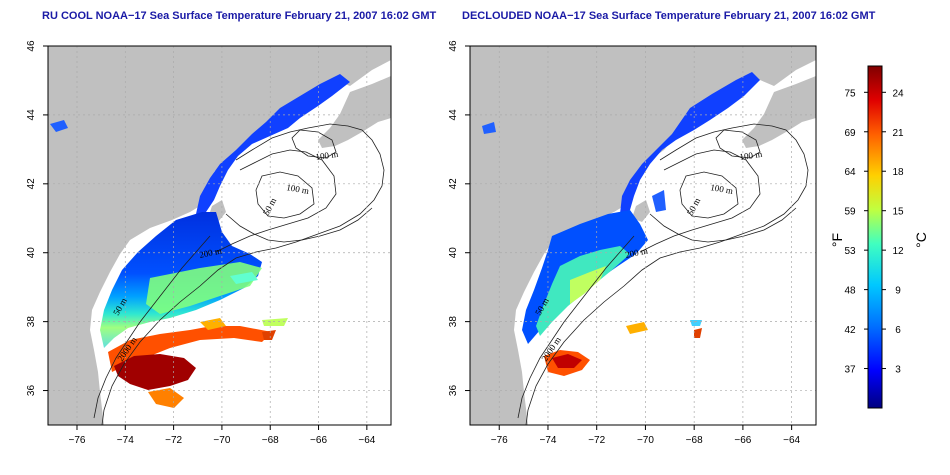 This screenshot has height=475, width=950. I want to click on right-y-tick-label: 44, so click(453, 115).